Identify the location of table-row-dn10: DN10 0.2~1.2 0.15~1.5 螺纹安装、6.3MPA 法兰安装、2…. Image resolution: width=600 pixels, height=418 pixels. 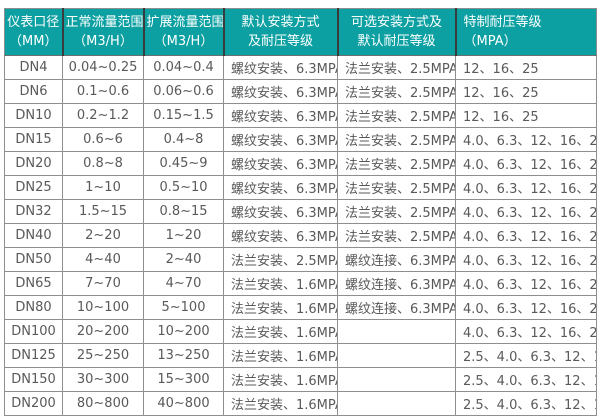
(300, 115).